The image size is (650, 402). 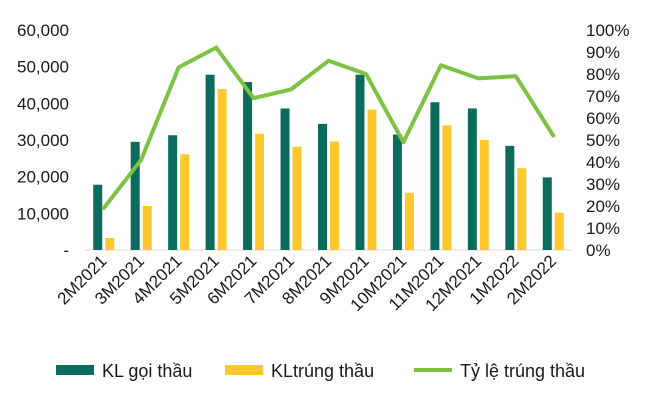 I want to click on left-tick-label: 30,000, so click(x=43, y=140).